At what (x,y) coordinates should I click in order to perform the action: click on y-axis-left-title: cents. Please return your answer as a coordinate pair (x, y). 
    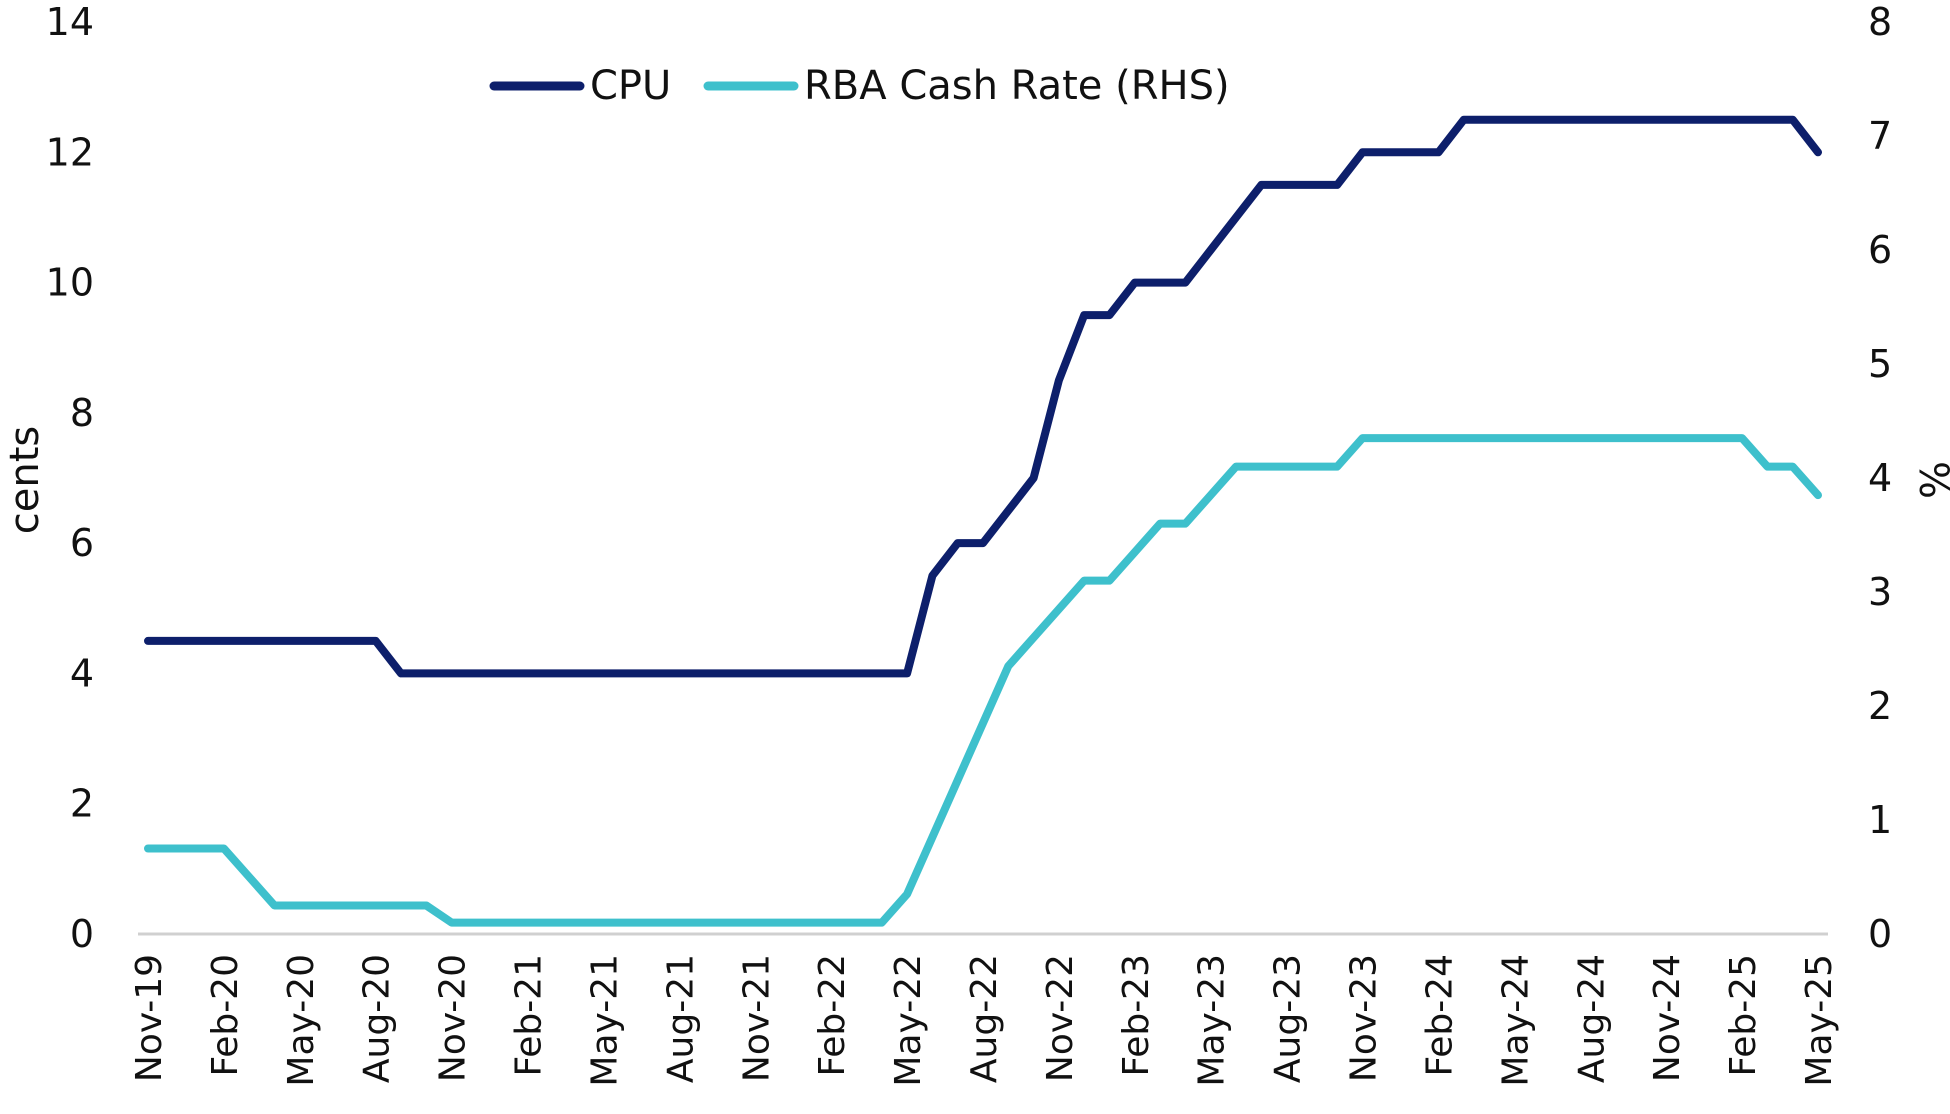
    Looking at the image, I should click on (25, 480).